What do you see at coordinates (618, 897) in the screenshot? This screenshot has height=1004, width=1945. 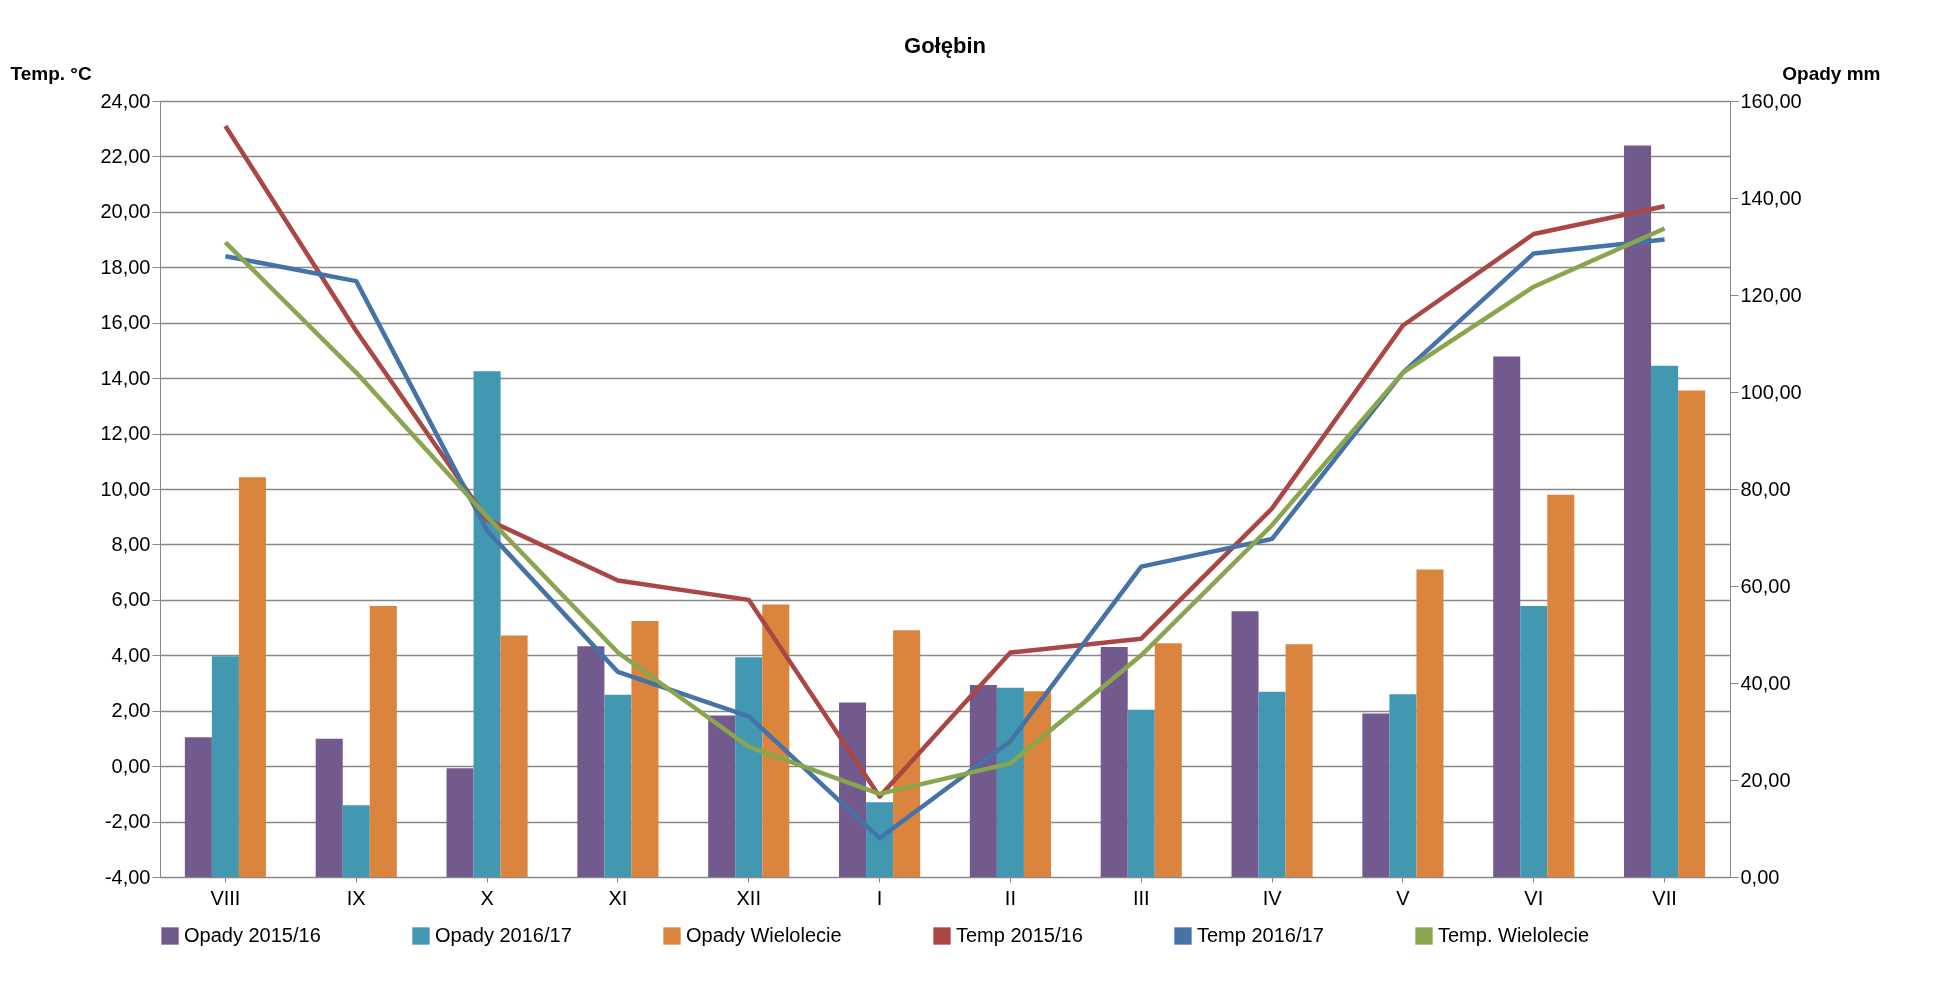 I see `x-tick-label: XI` at bounding box center [618, 897].